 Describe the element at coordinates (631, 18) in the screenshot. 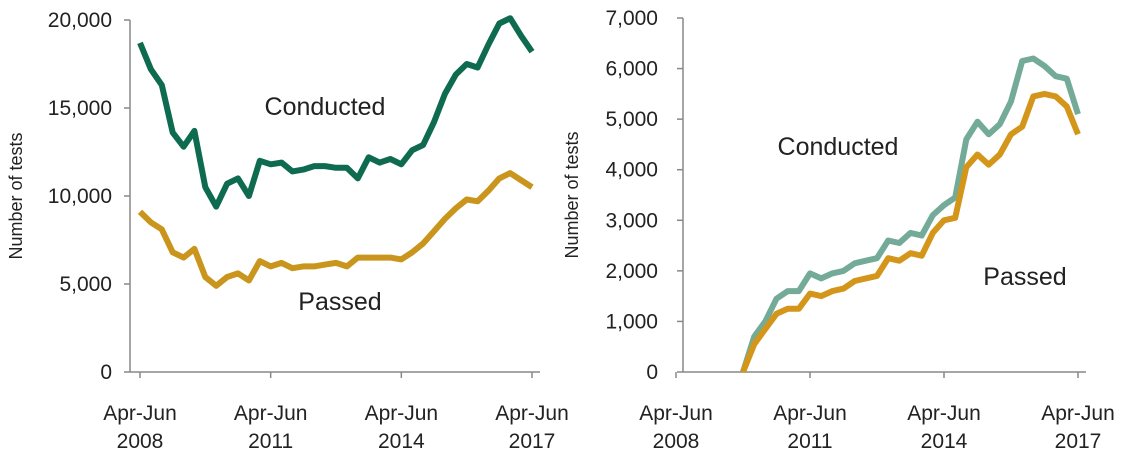

I see `y-tick-label: 7,000` at that location.